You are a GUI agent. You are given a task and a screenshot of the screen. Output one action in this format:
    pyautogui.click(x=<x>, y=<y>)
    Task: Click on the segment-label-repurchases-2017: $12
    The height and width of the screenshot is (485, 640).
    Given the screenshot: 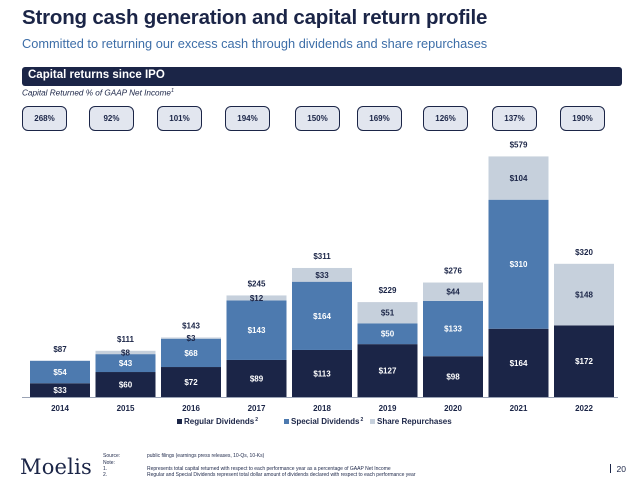 What is the action you would take?
    pyautogui.click(x=257, y=298)
    